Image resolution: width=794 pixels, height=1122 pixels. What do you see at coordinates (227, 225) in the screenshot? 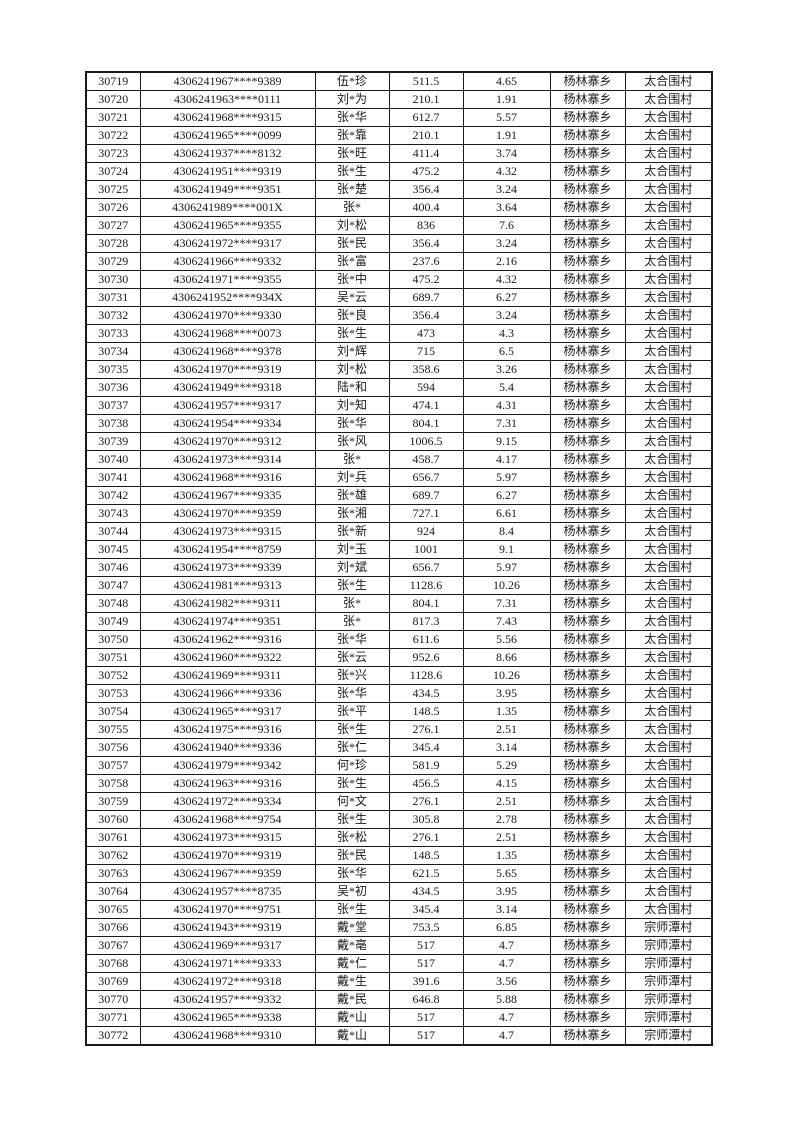
I see `cell-id-card-number: 4306241965****9355` at bounding box center [227, 225].